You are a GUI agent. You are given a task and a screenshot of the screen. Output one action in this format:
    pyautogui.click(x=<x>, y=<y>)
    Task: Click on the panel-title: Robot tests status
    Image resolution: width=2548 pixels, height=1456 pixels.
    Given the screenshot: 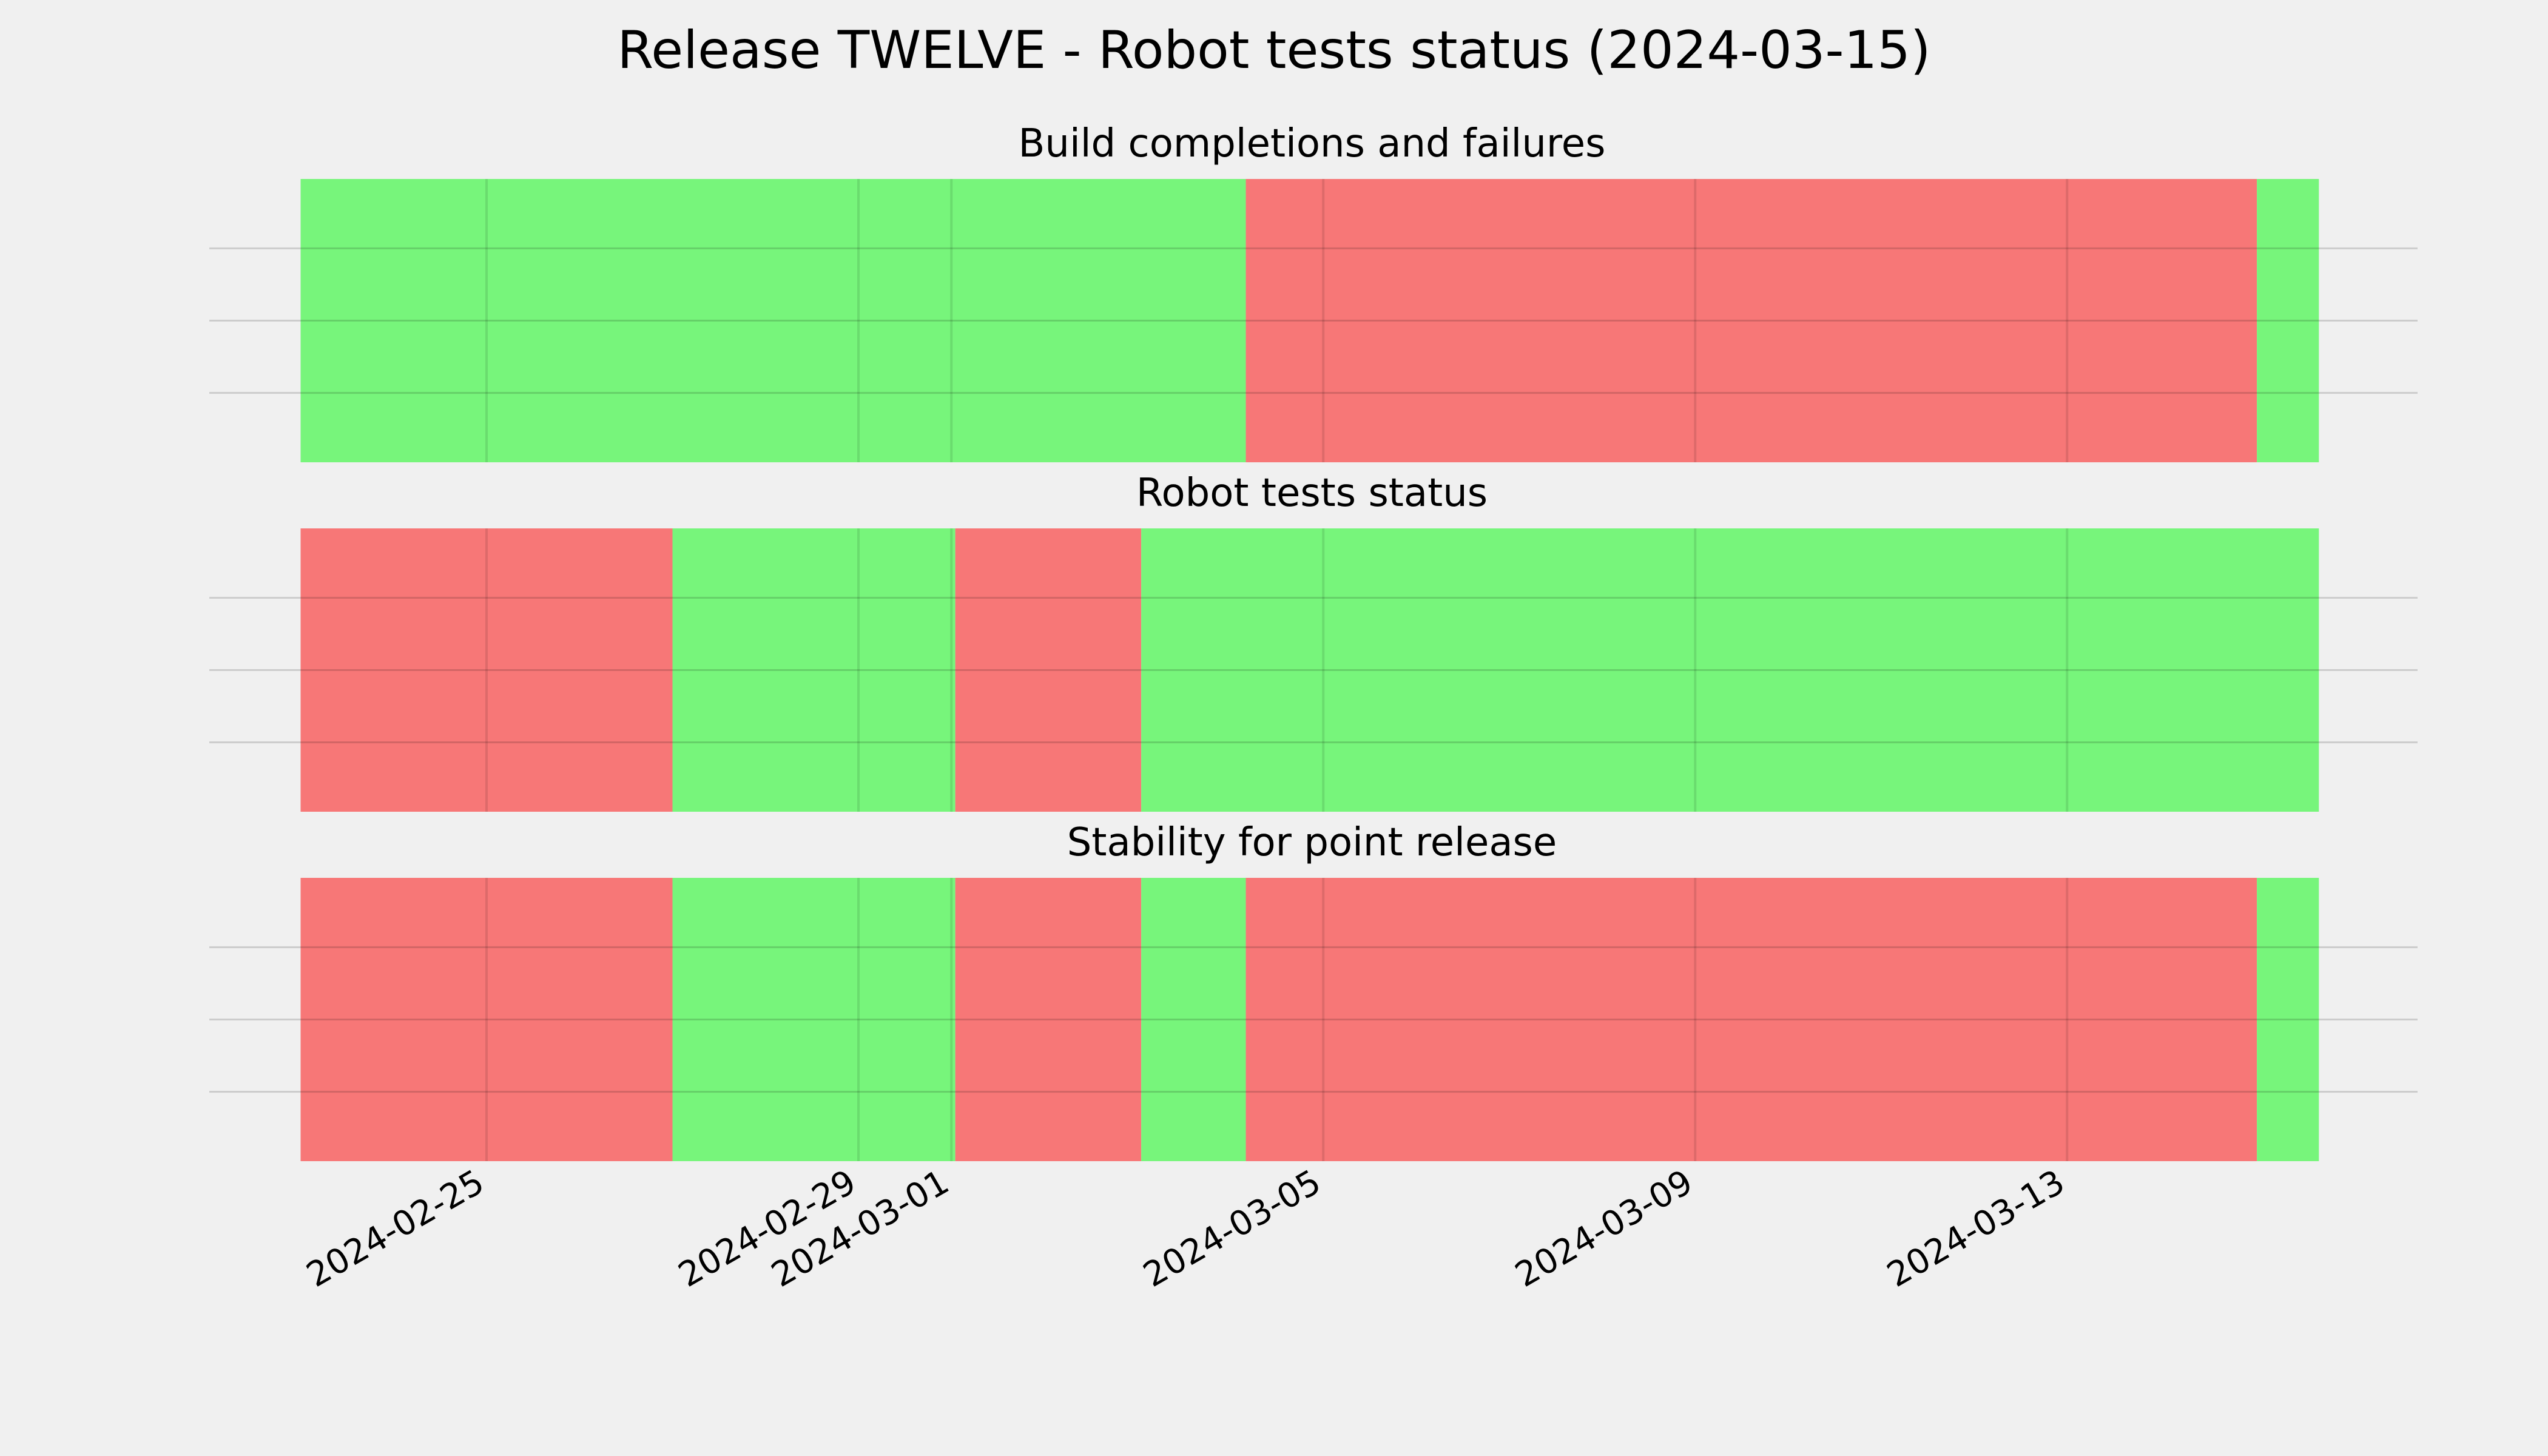 What is the action you would take?
    pyautogui.click(x=1312, y=493)
    